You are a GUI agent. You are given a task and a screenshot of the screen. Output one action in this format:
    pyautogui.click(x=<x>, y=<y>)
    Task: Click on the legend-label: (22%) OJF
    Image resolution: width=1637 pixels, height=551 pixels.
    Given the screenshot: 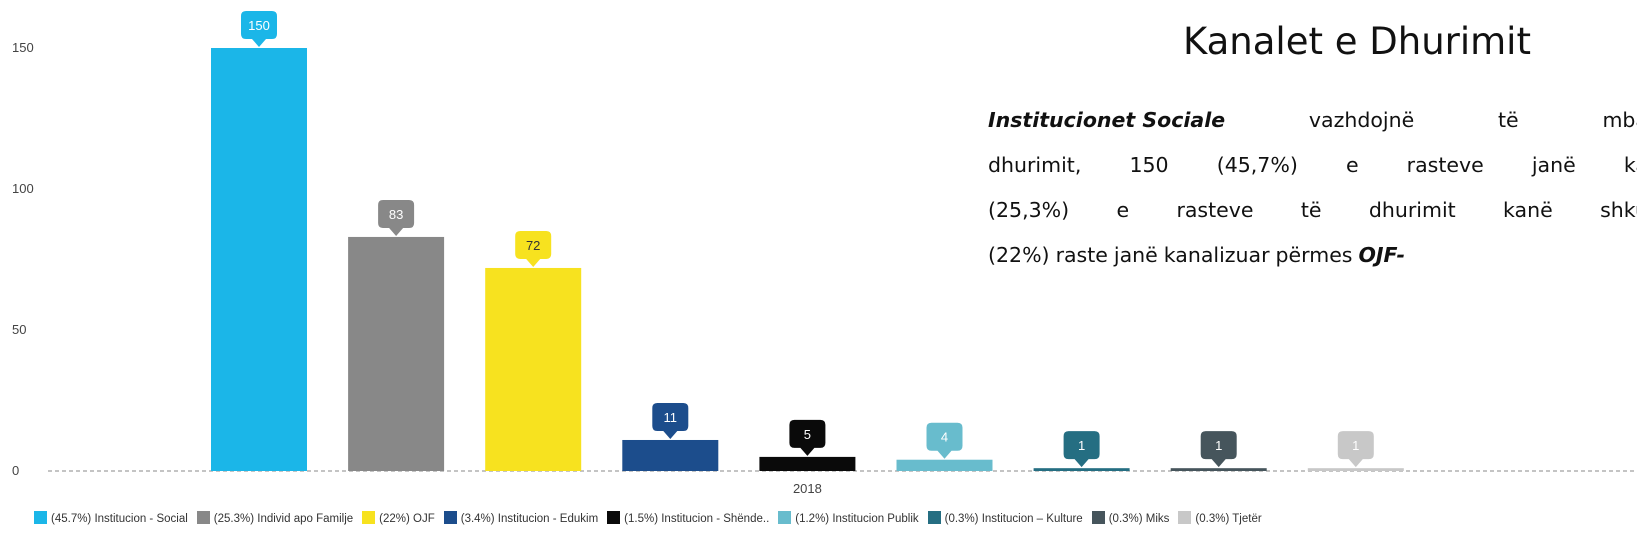 What is the action you would take?
    pyautogui.click(x=407, y=519)
    